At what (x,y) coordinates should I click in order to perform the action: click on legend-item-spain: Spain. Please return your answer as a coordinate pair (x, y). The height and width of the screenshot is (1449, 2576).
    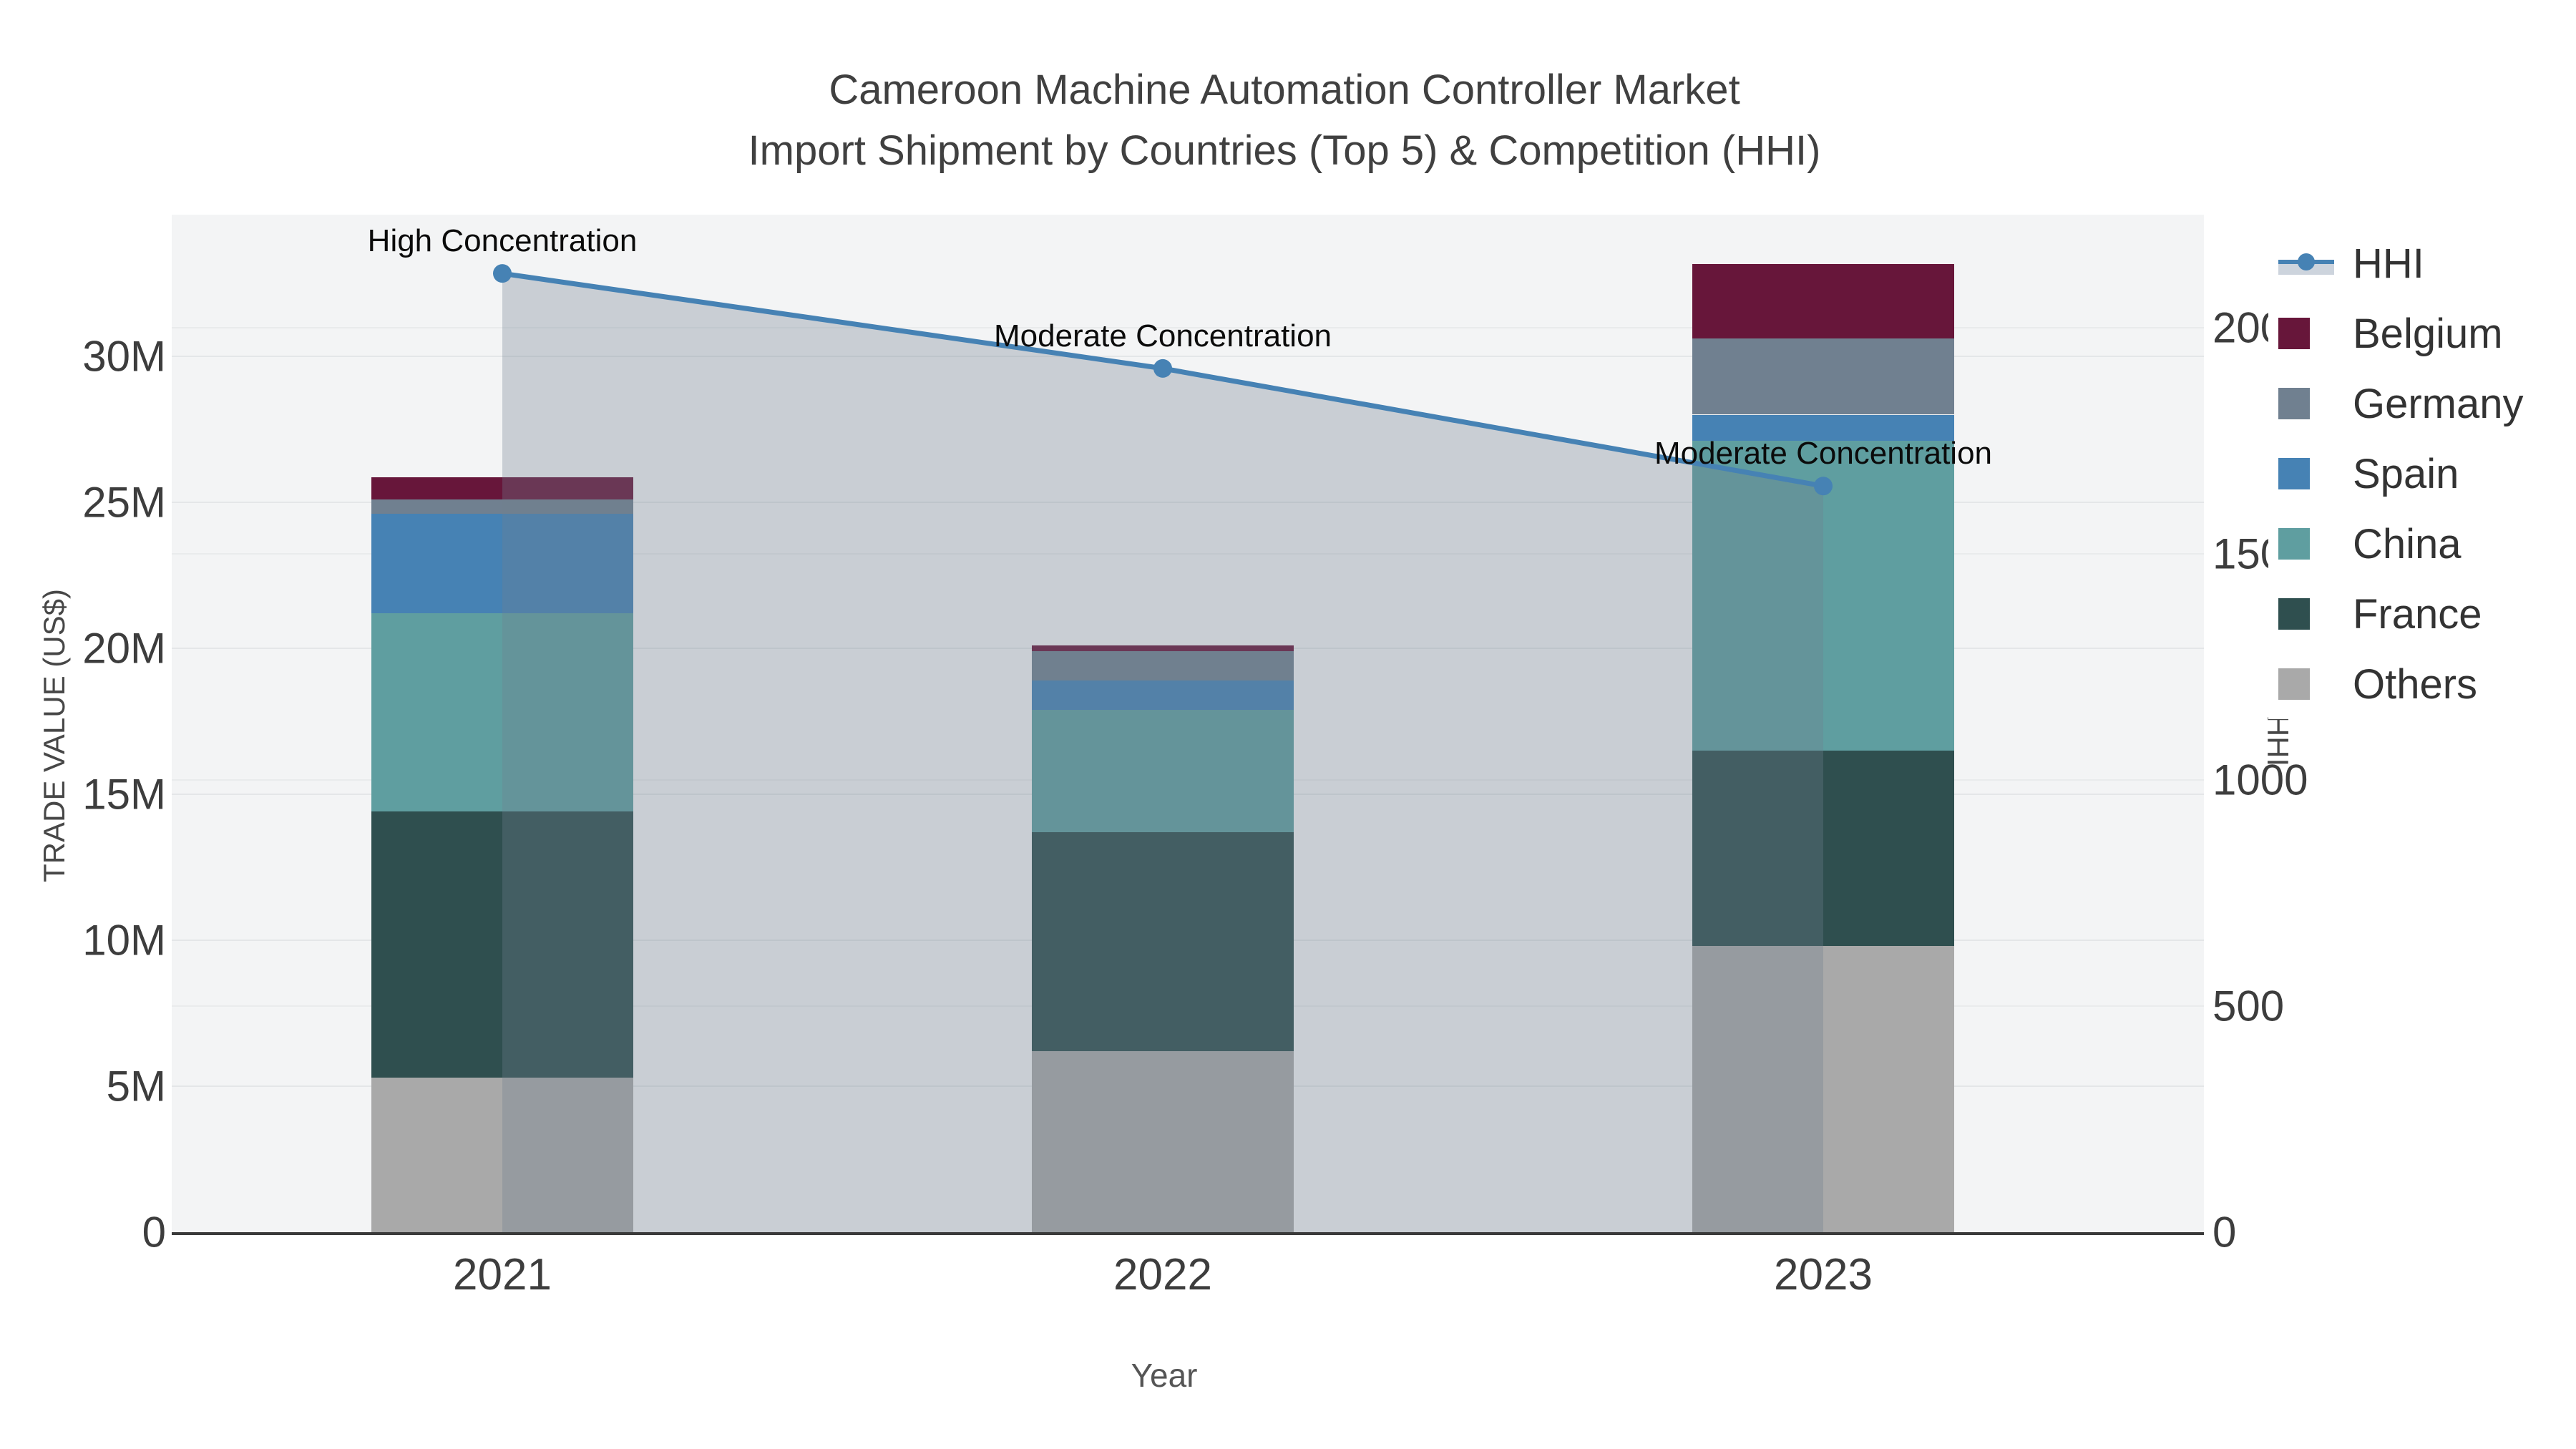
    Looking at the image, I should click on (2411, 474).